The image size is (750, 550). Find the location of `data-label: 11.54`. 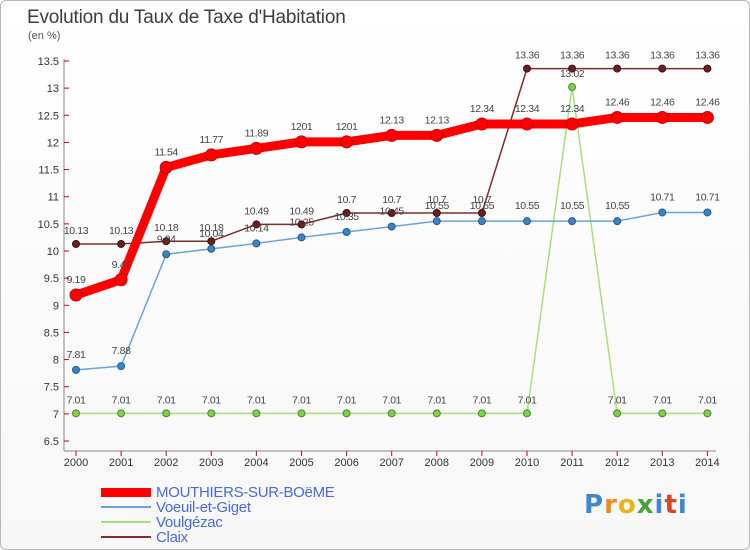

data-label: 11.54 is located at coordinates (166, 152).